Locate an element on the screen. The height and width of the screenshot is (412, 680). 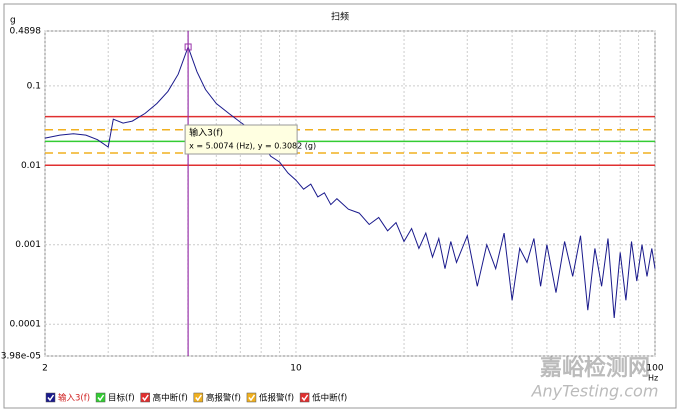
x-tick-label: 100 is located at coordinates (654, 369).